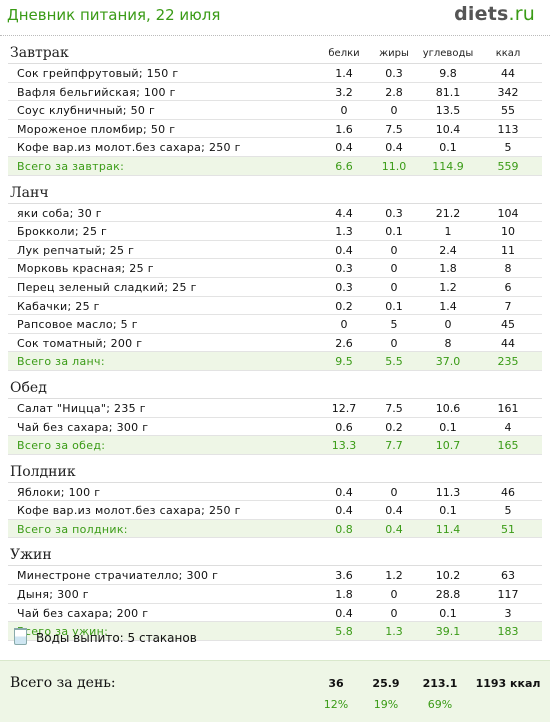 The height and width of the screenshot is (722, 550). Describe the element at coordinates (394, 427) in the screenshot. I see `food-fat: 0.2` at that location.